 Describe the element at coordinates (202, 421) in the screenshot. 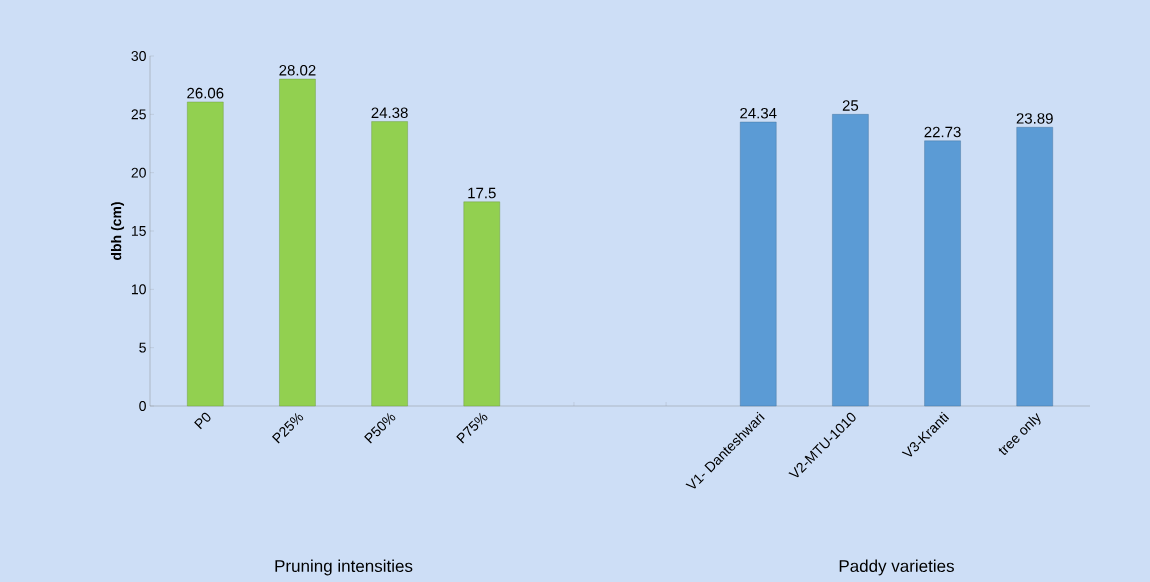

I see `x-tick-label: P0` at that location.